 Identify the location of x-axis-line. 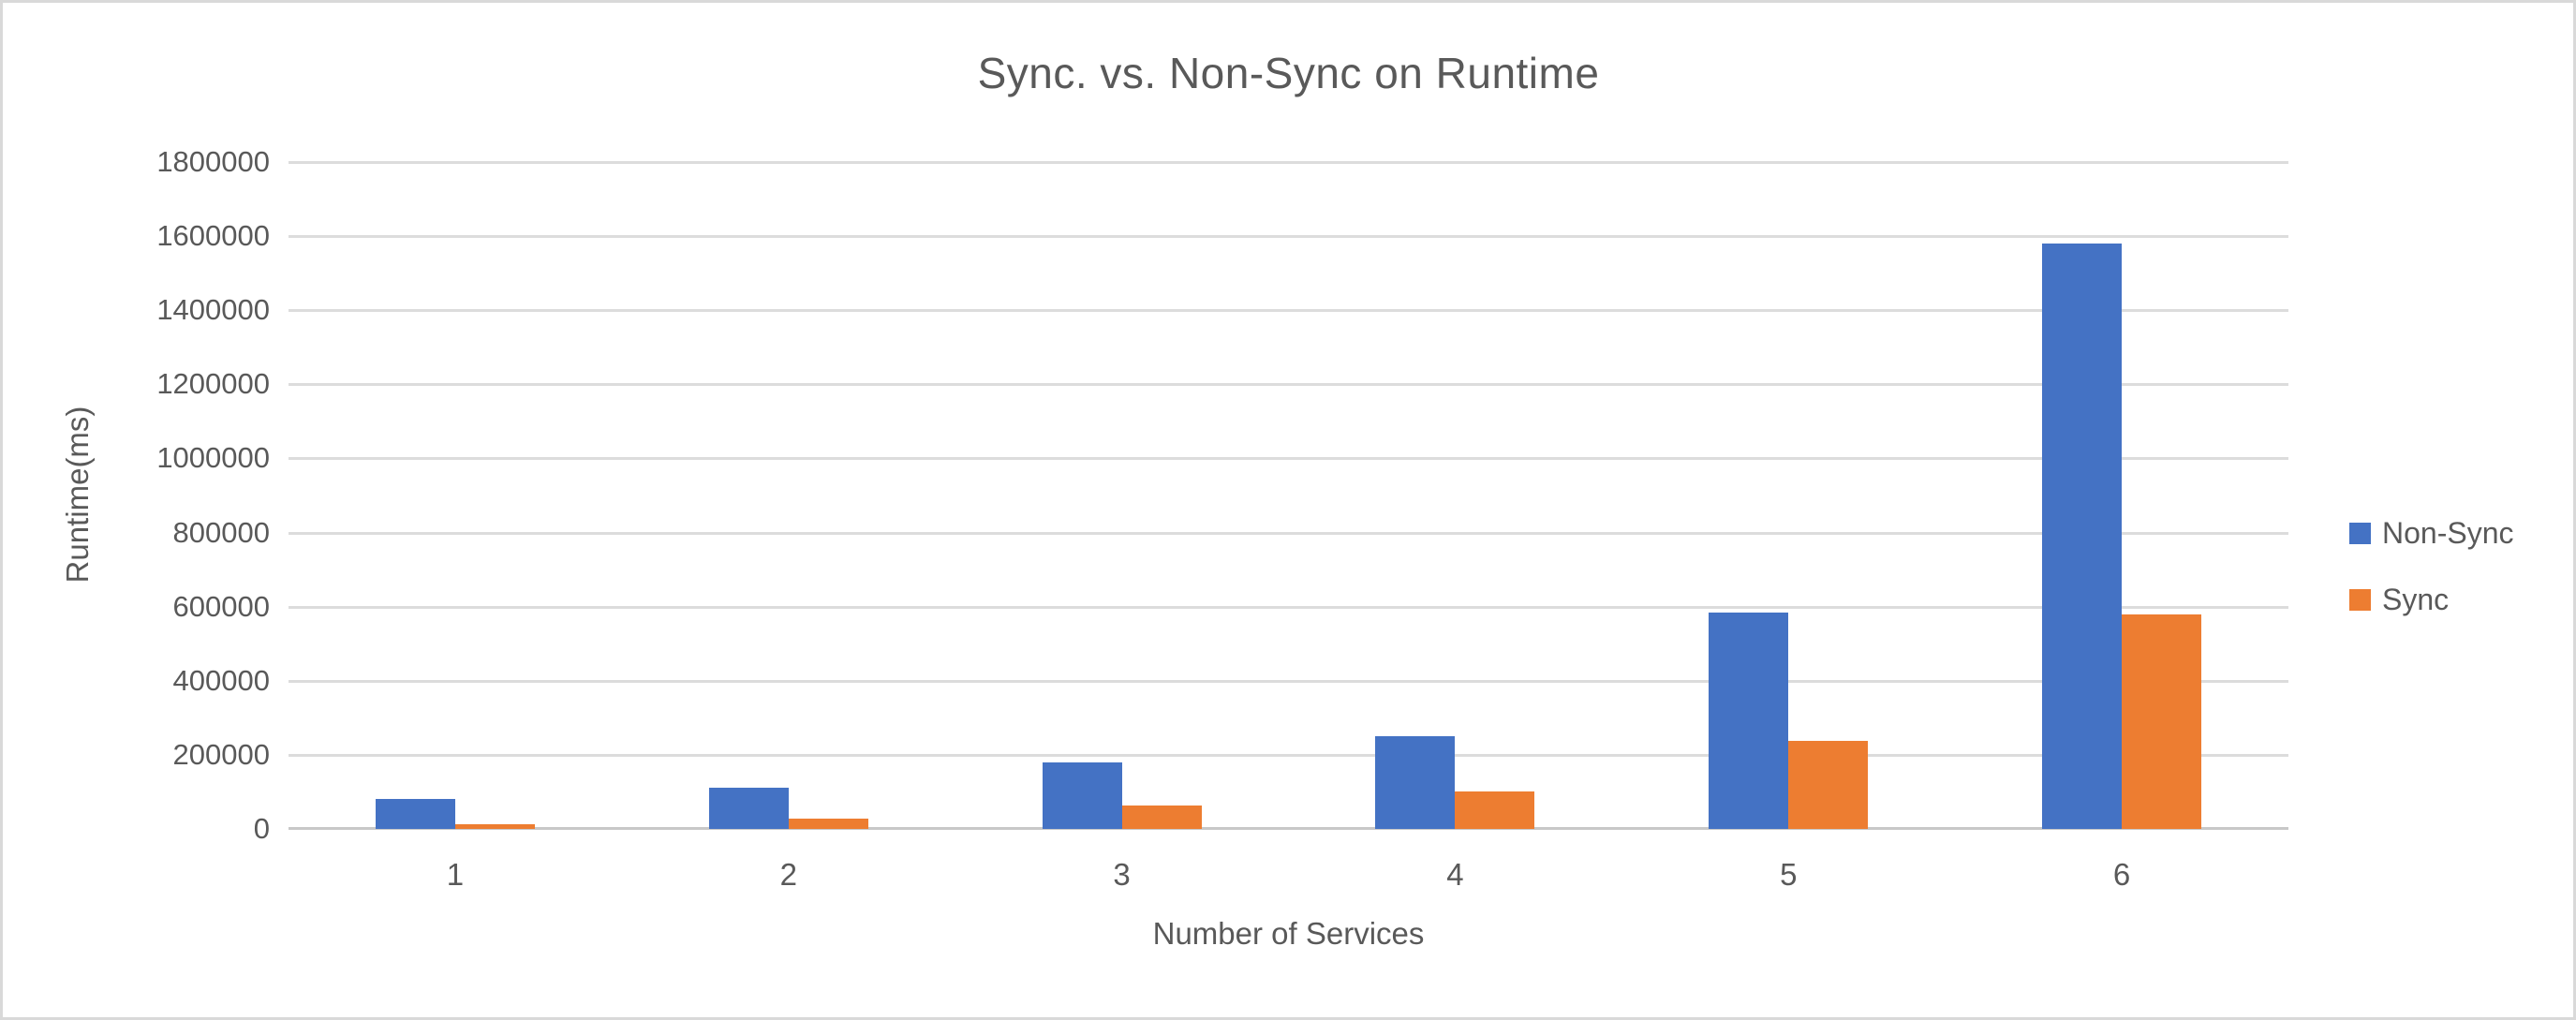
(1288, 828).